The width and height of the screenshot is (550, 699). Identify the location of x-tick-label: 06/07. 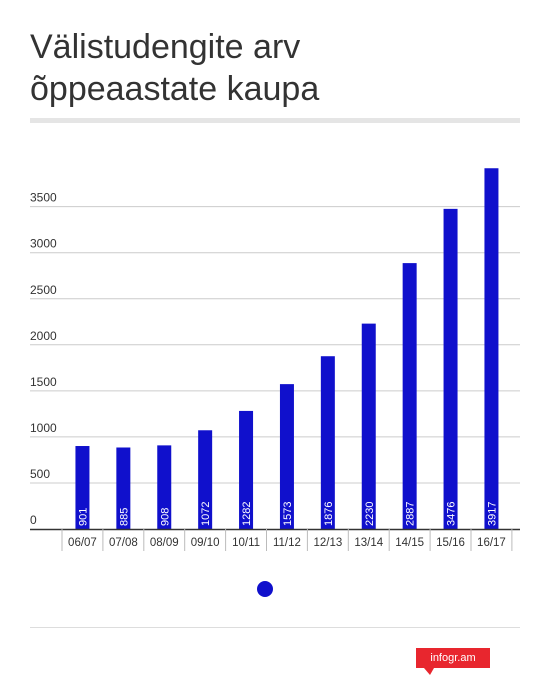
(82, 543).